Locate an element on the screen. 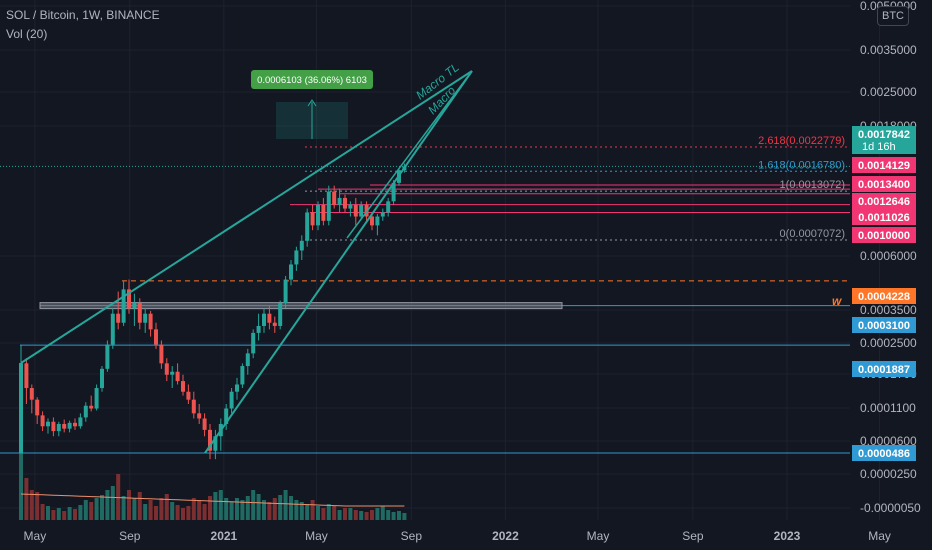  price-tick-label: 0.0000600 is located at coordinates (888, 441).